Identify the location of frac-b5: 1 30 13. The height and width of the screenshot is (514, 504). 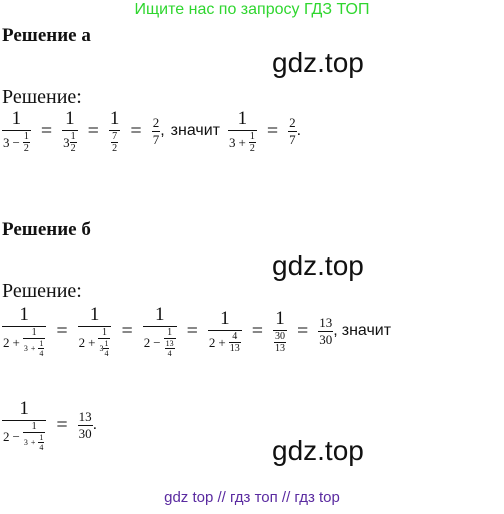
(280, 331).